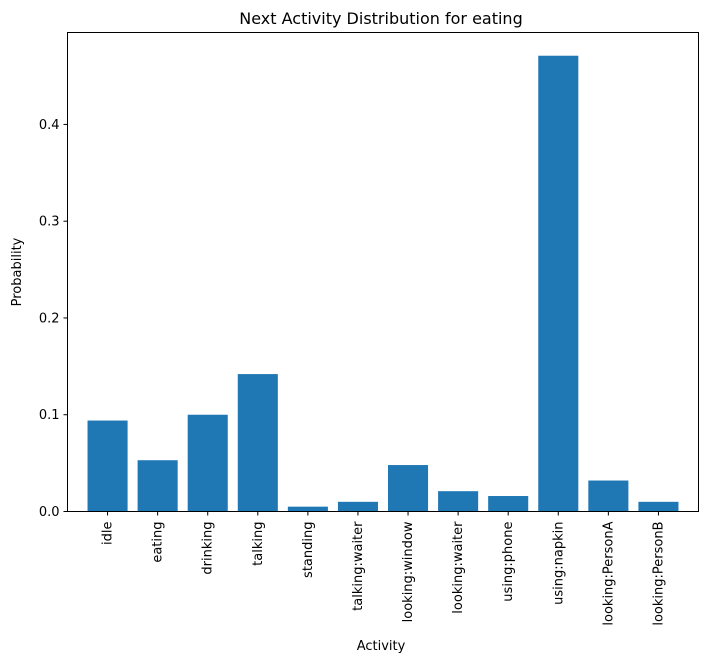  Describe the element at coordinates (17, 271) in the screenshot. I see `y-axis-label: Probability` at that location.